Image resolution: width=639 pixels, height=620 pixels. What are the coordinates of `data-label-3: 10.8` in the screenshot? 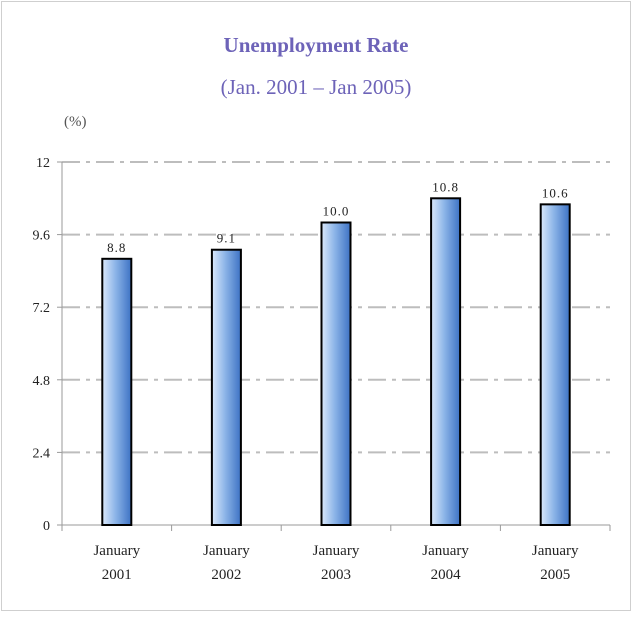 It's located at (445, 186).